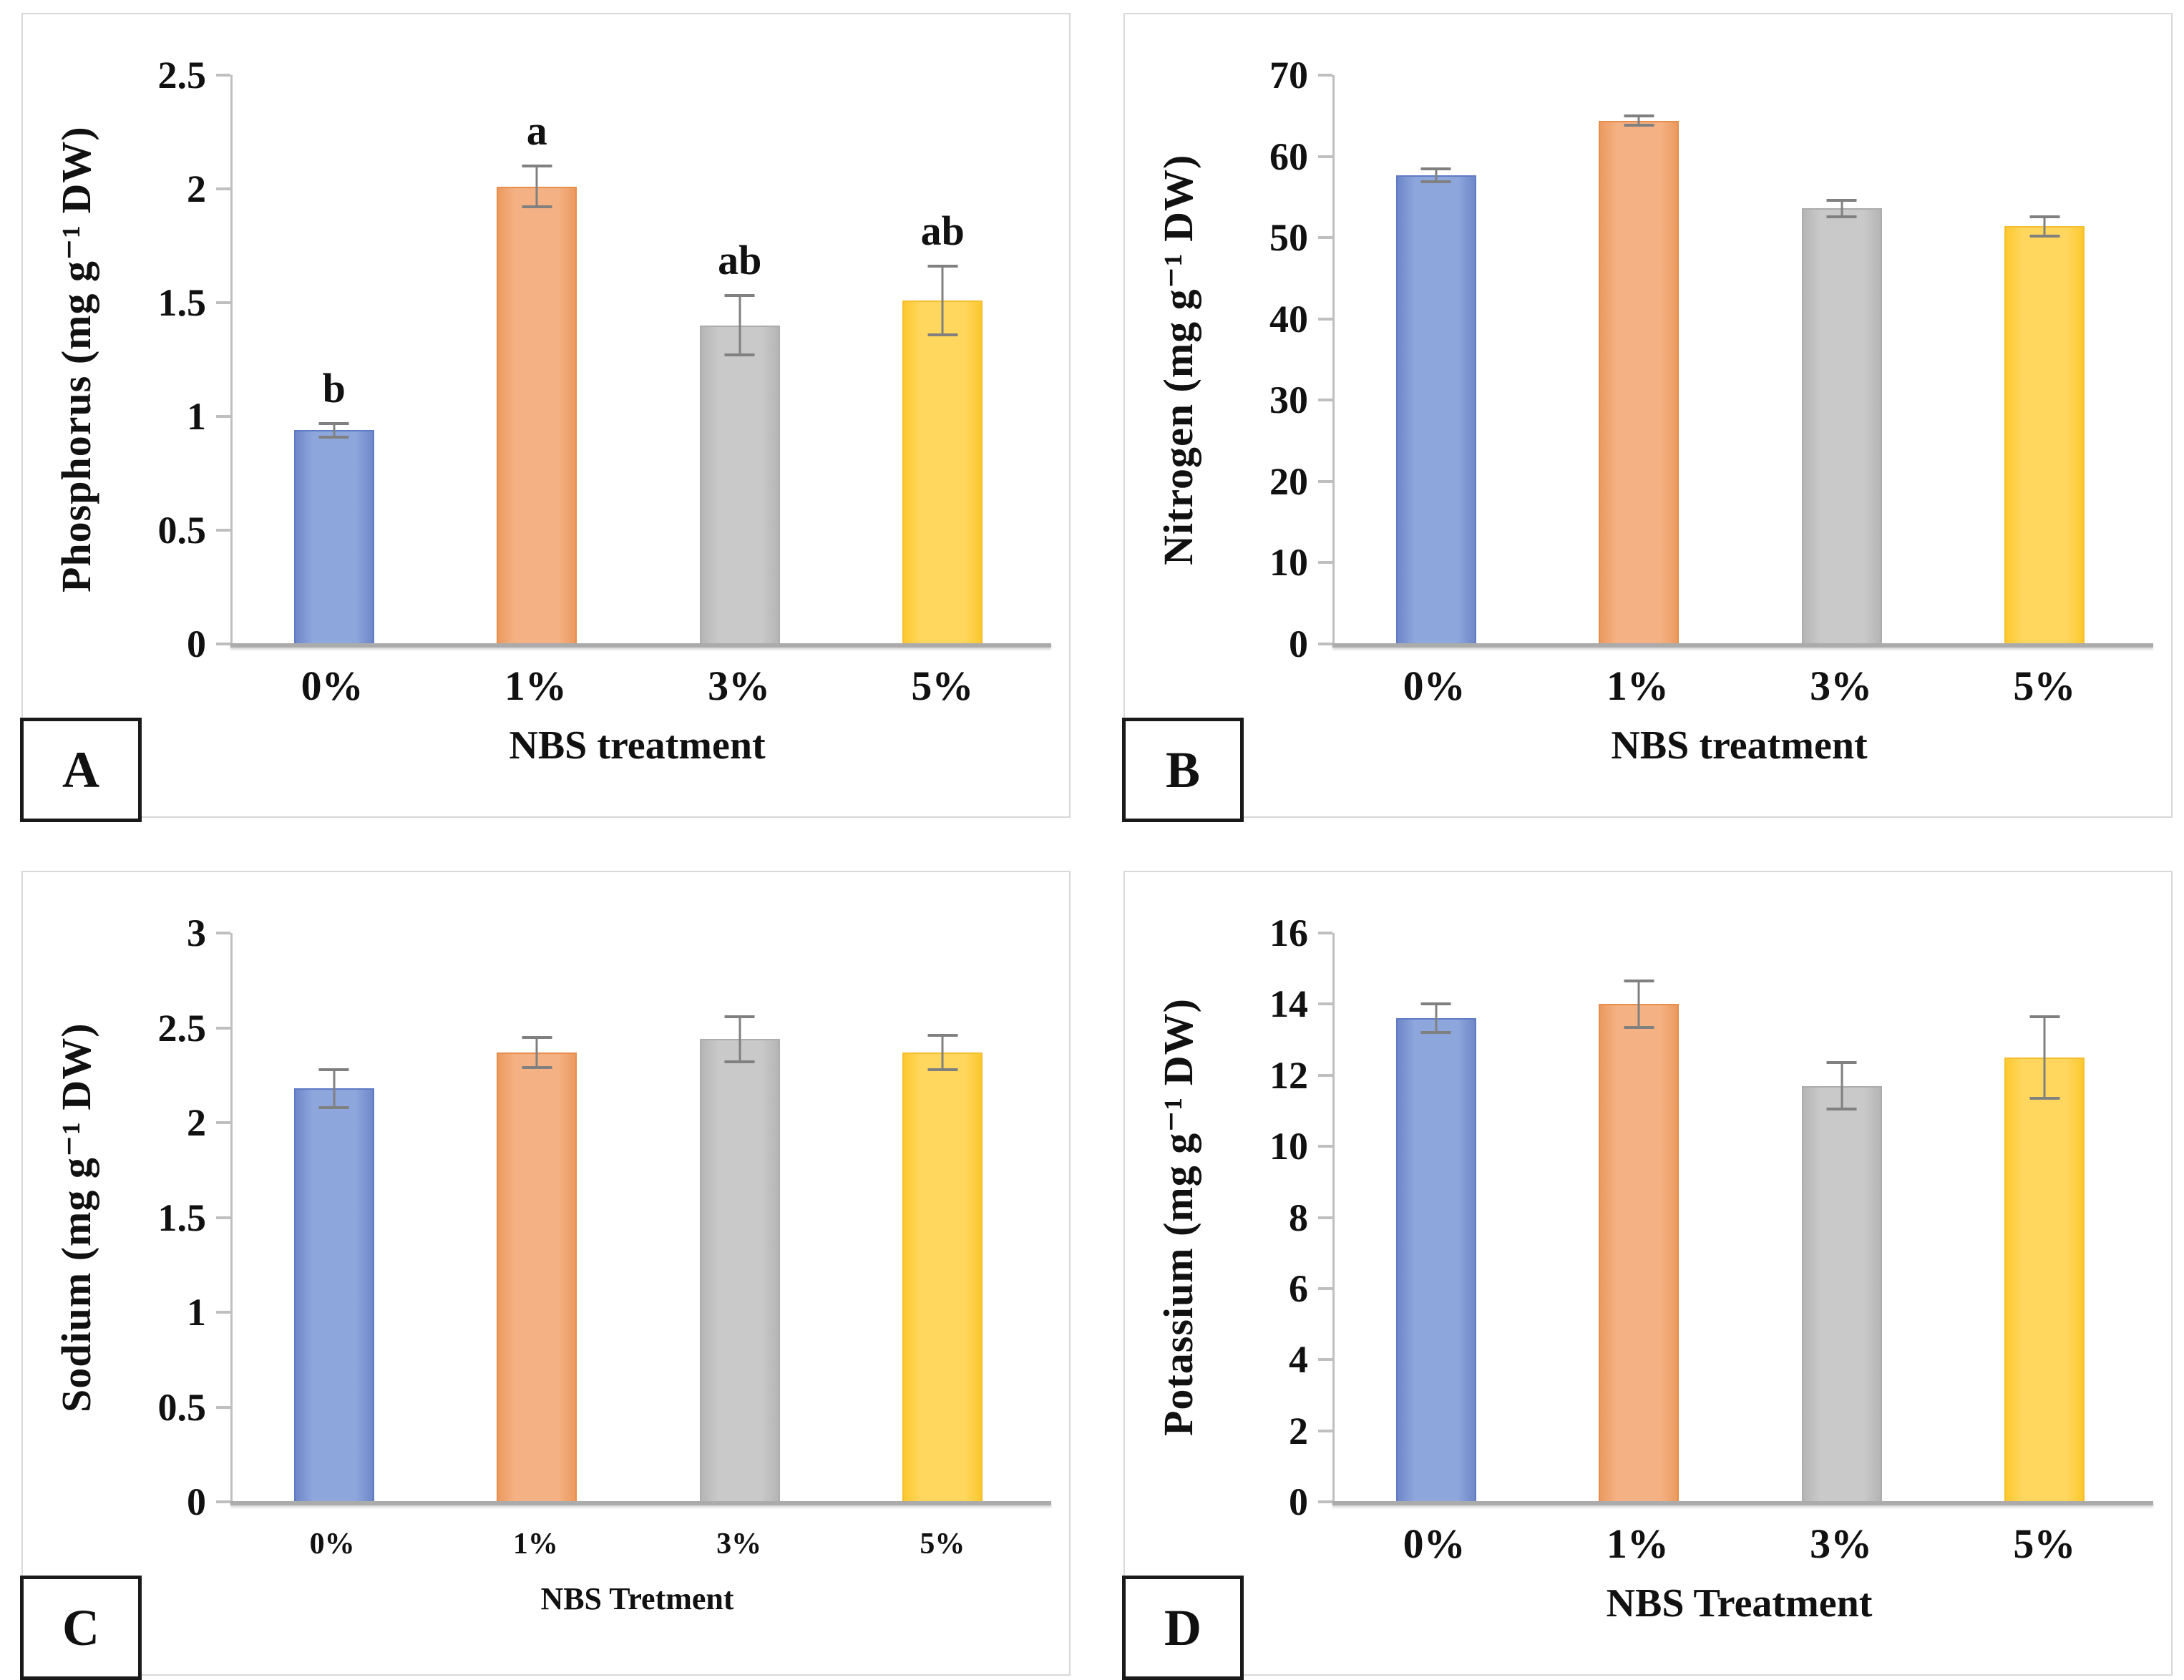 The height and width of the screenshot is (1680, 2184). Describe the element at coordinates (1300, 562) in the screenshot. I see `y-tick: 10` at that location.